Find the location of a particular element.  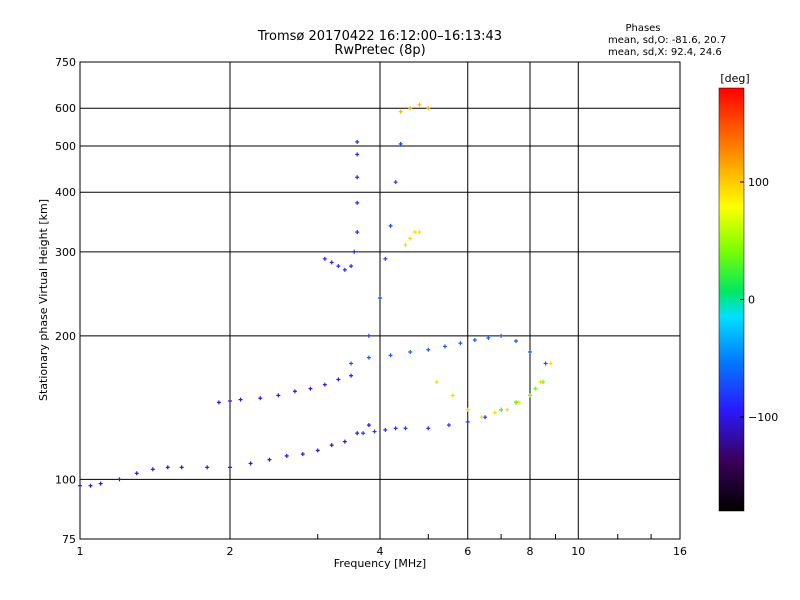

colorbar-gradient is located at coordinates (731, 299).